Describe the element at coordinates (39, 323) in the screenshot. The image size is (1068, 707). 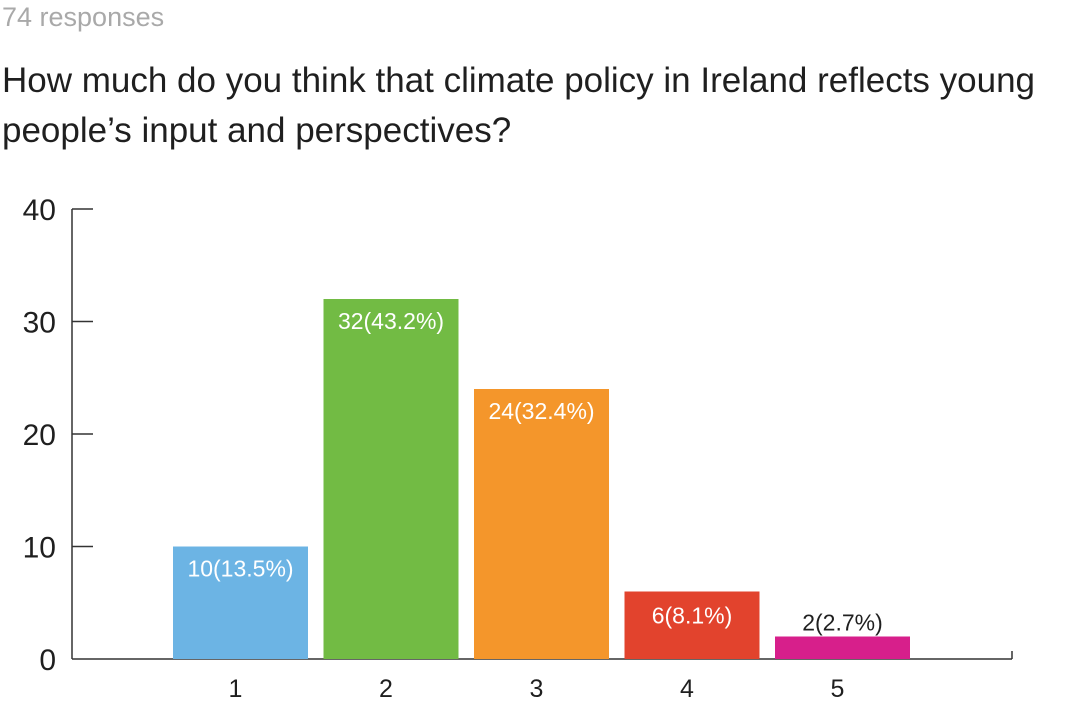
I see `y-tick-label: 30` at that location.